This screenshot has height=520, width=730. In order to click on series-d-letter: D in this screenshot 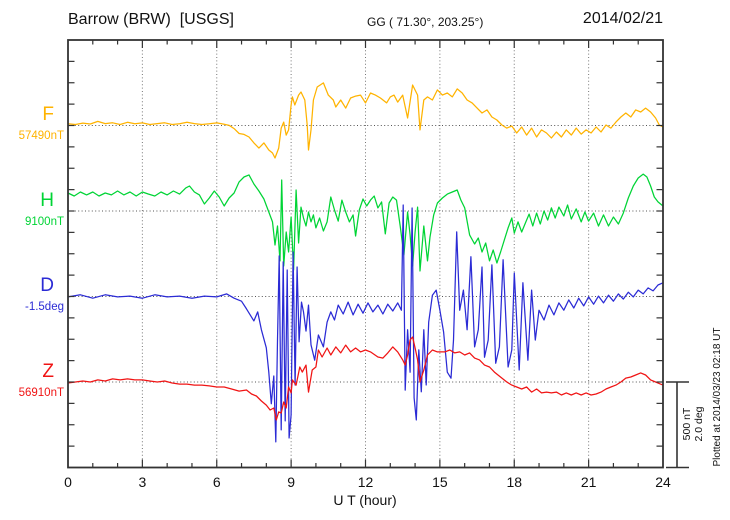, I will do `click(47, 285)`.